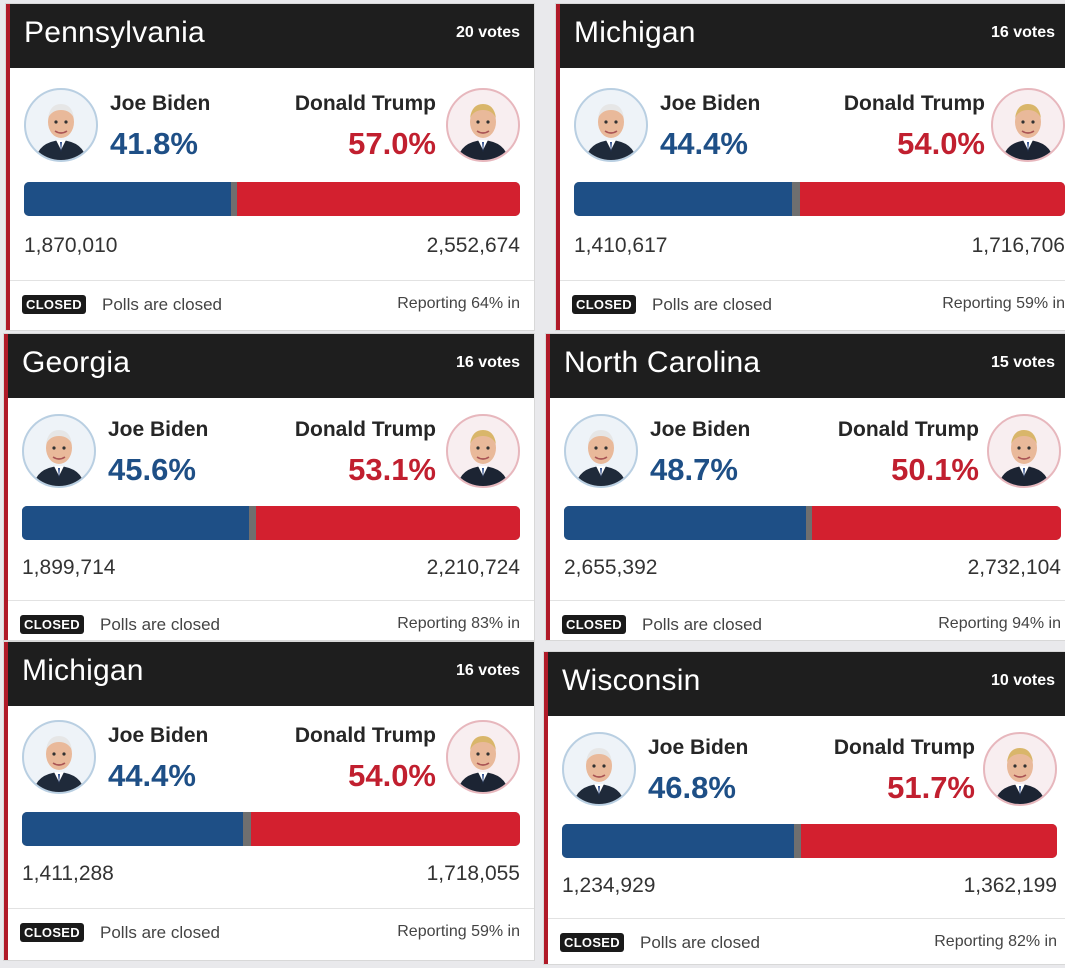 This screenshot has height=968, width=1065. What do you see at coordinates (621, 245) in the screenshot?
I see `biden-vote-count: 1,410,617` at bounding box center [621, 245].